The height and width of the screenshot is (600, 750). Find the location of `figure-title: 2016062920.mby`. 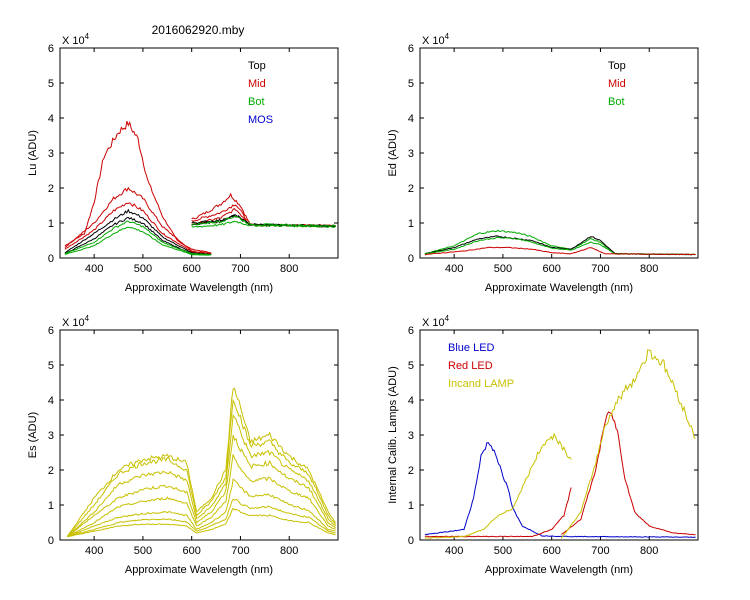

figure-title: 2016062920.mby is located at coordinates (198, 30).